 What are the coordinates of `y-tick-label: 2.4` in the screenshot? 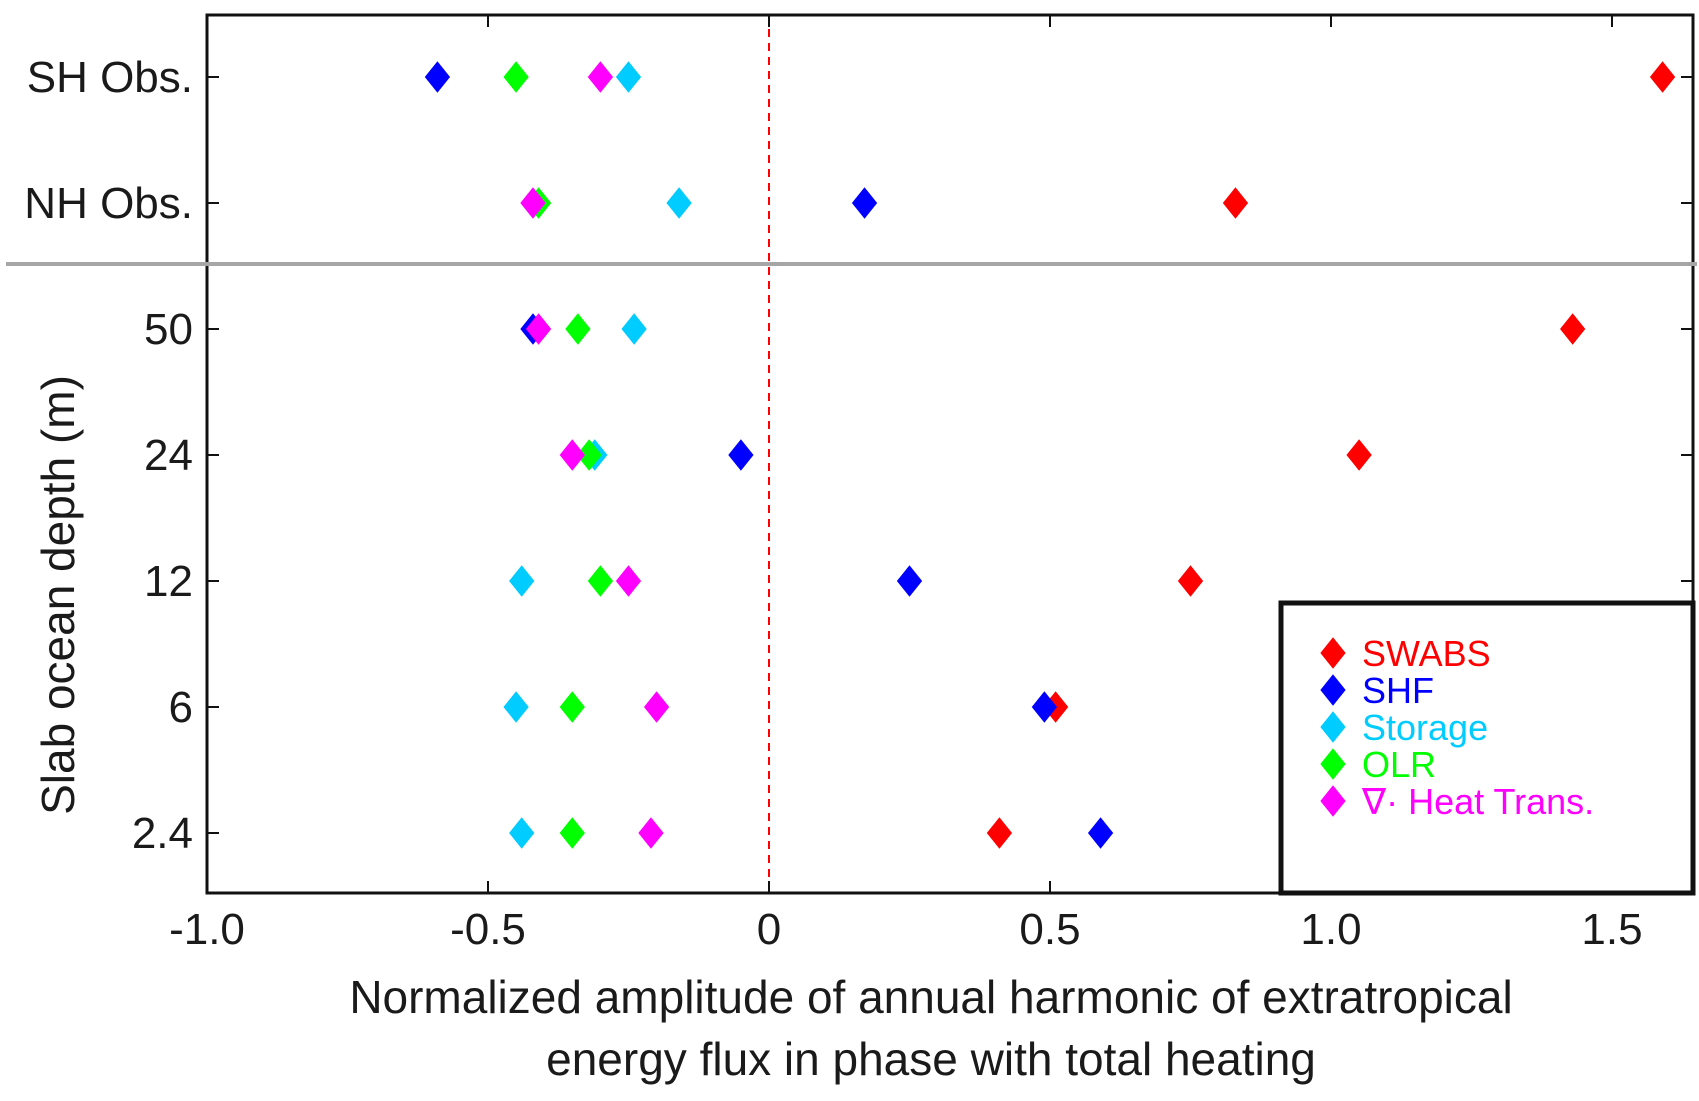 It's located at (162, 833).